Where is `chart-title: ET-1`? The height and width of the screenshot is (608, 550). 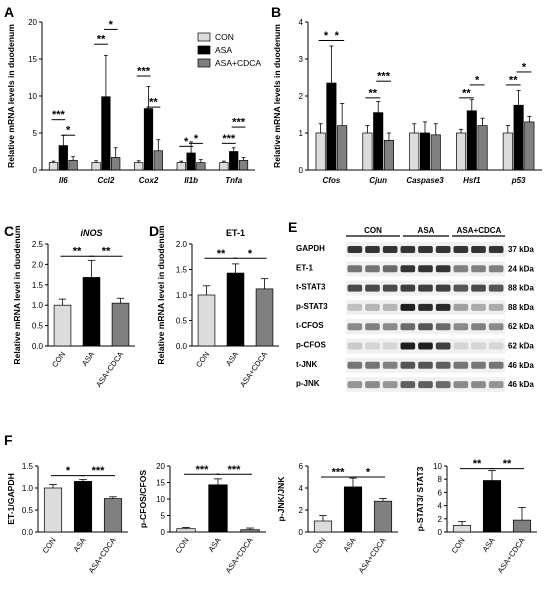
chart-title: ET-1 is located at coordinates (235, 233).